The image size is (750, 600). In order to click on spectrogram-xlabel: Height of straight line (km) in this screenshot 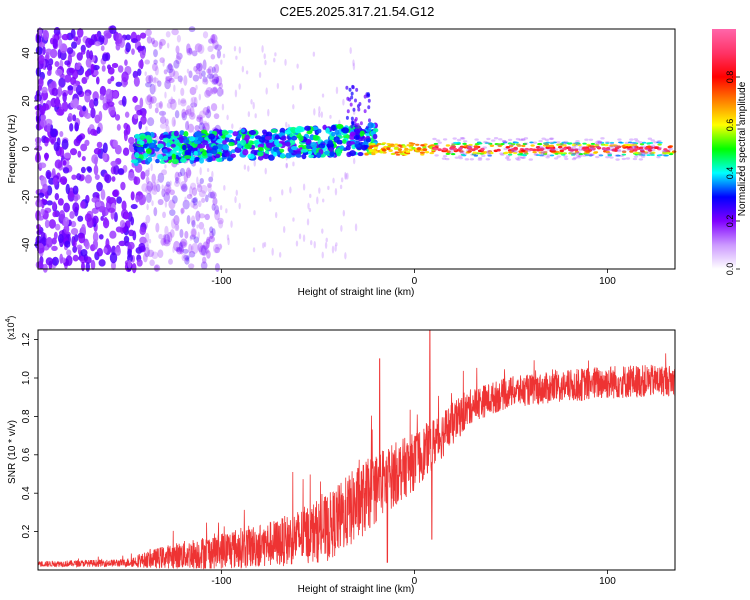, I will do `click(356, 292)`.